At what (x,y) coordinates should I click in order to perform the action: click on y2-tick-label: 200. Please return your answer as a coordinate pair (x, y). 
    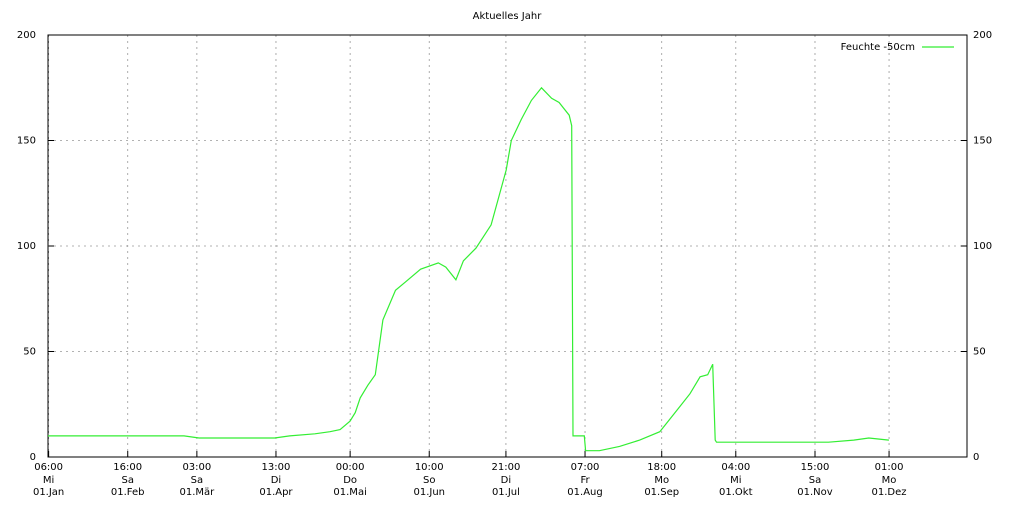
    Looking at the image, I should click on (982, 35).